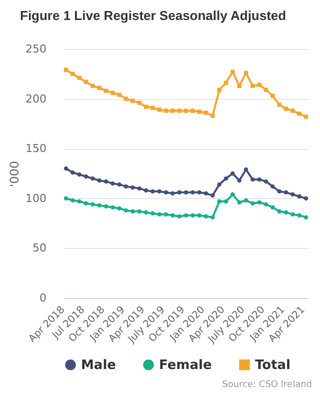 The image size is (320, 400). What do you see at coordinates (153, 15) in the screenshot?
I see `chart-title: Figure 1 Live Register Seasonally Adjusted` at bounding box center [153, 15].